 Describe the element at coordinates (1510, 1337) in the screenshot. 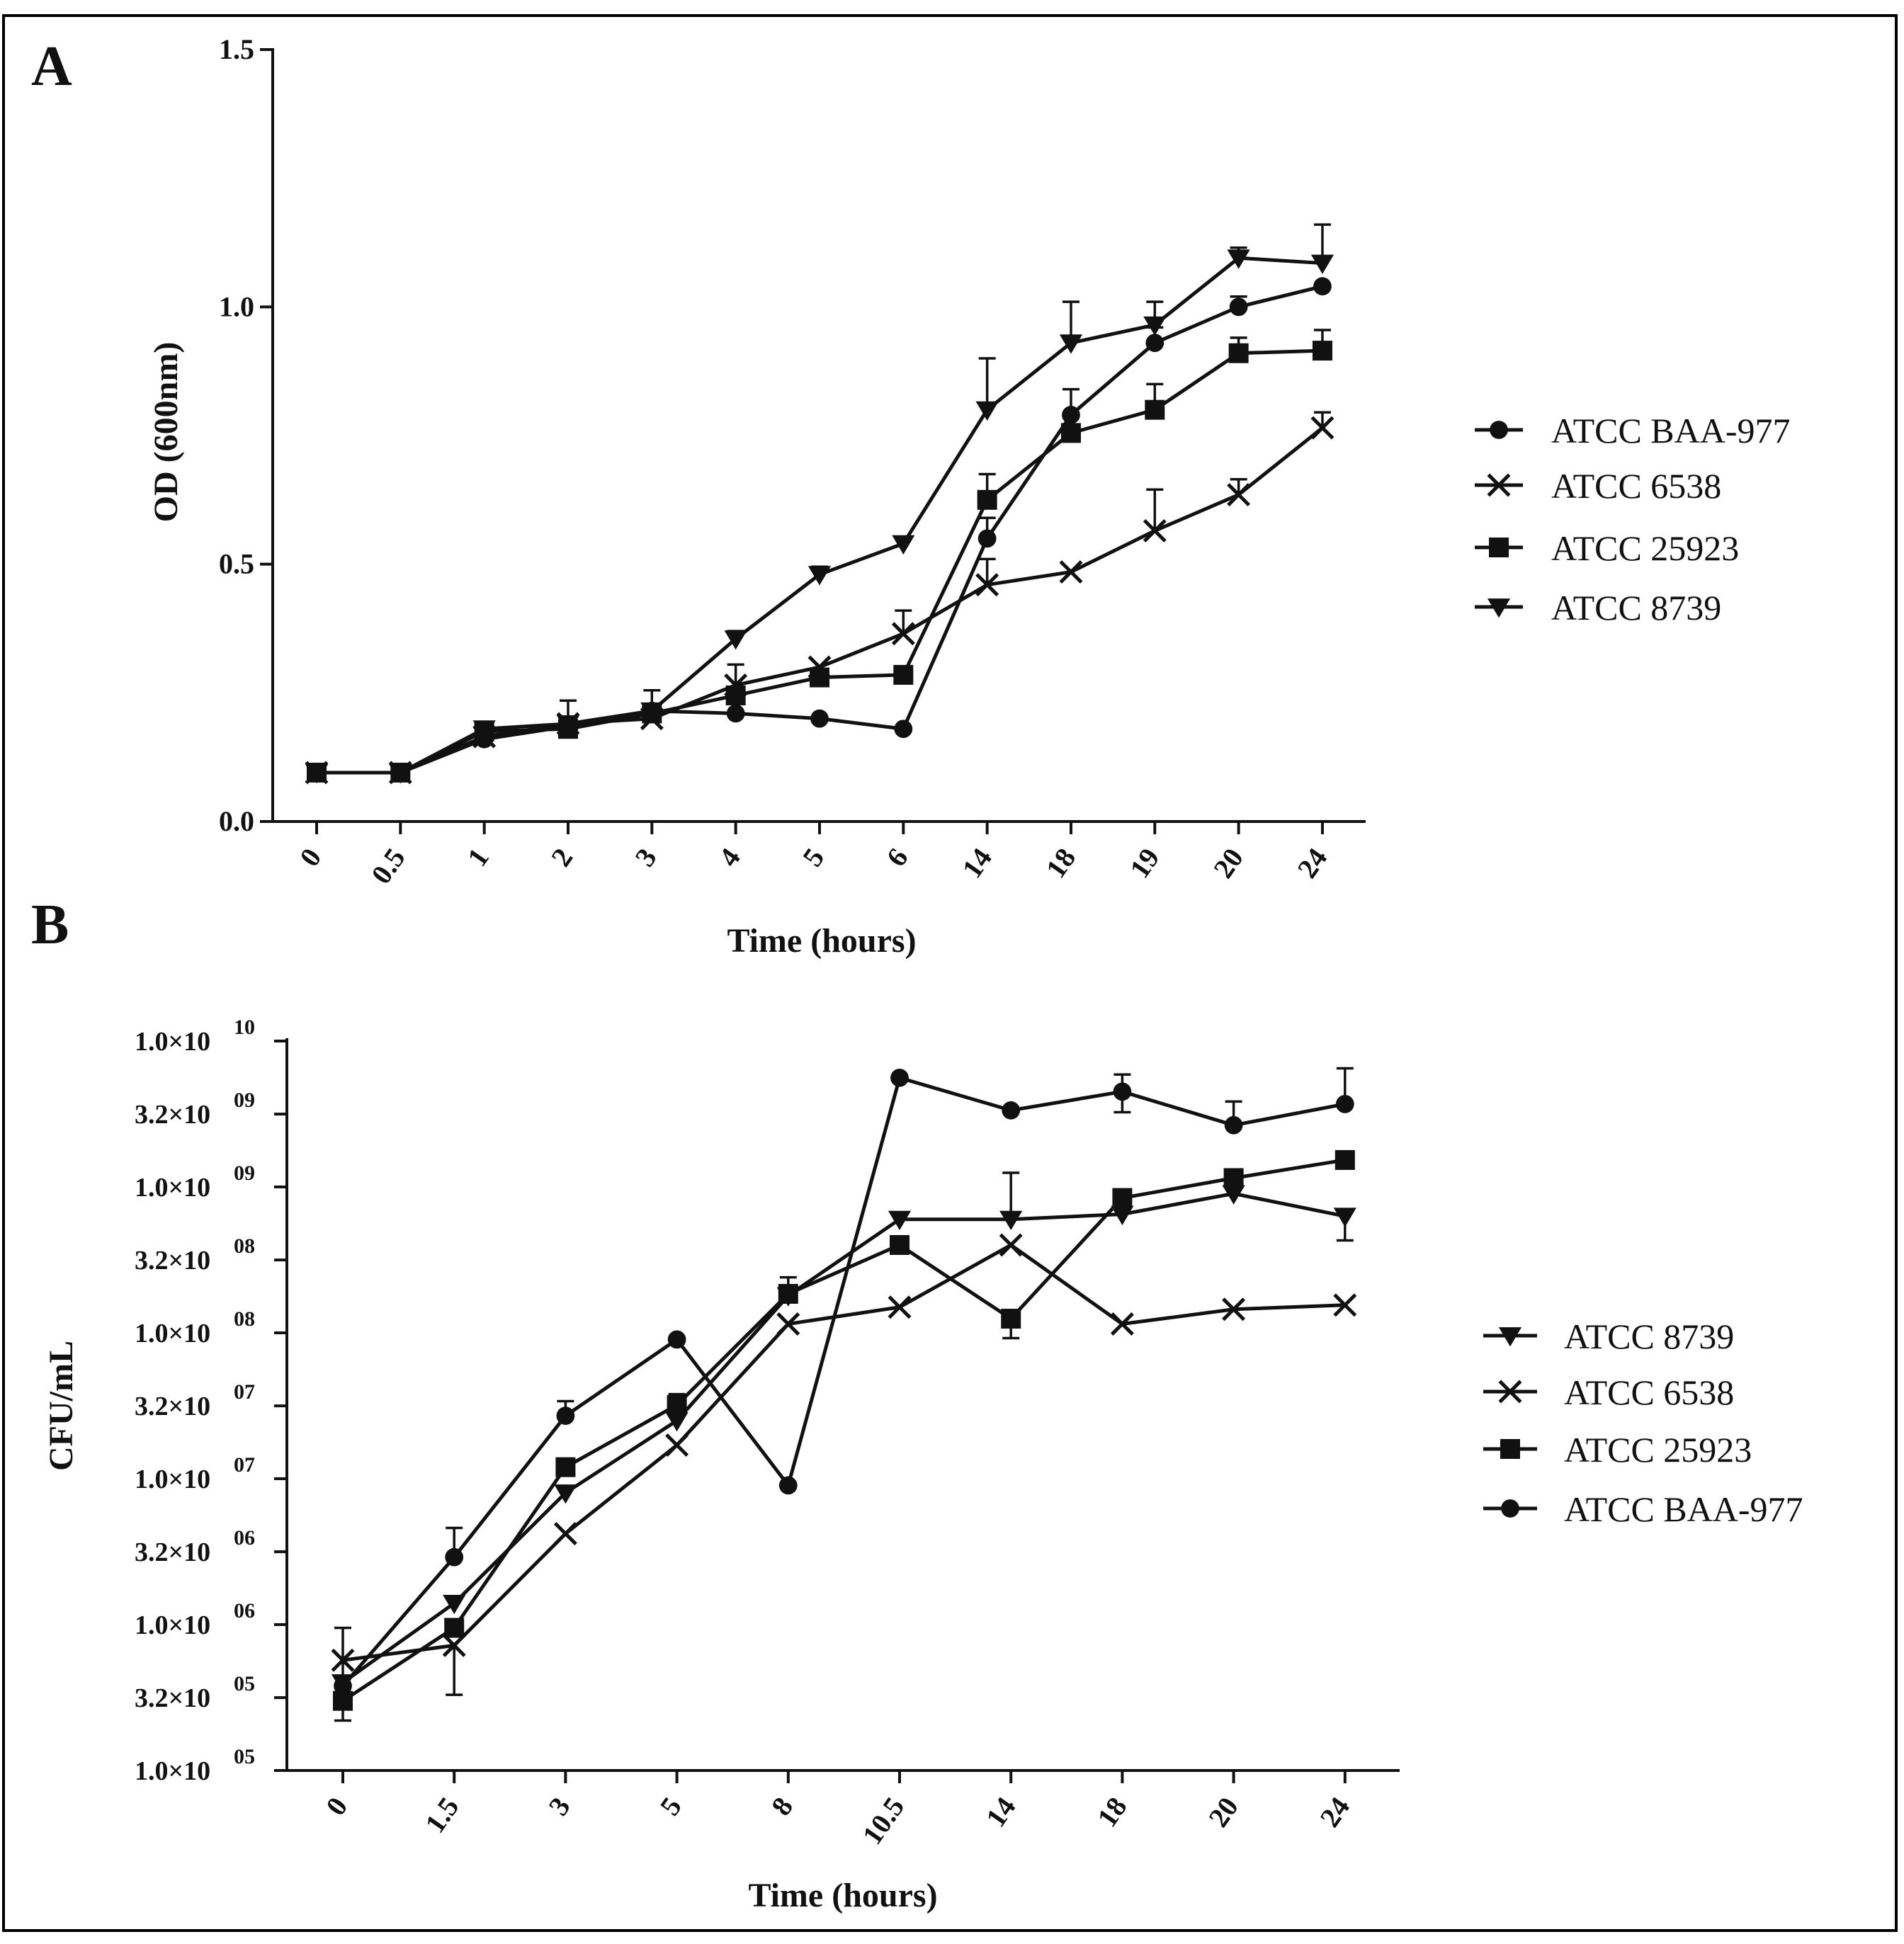

I see `panel-b-legend-atcc-8739-marker` at that location.